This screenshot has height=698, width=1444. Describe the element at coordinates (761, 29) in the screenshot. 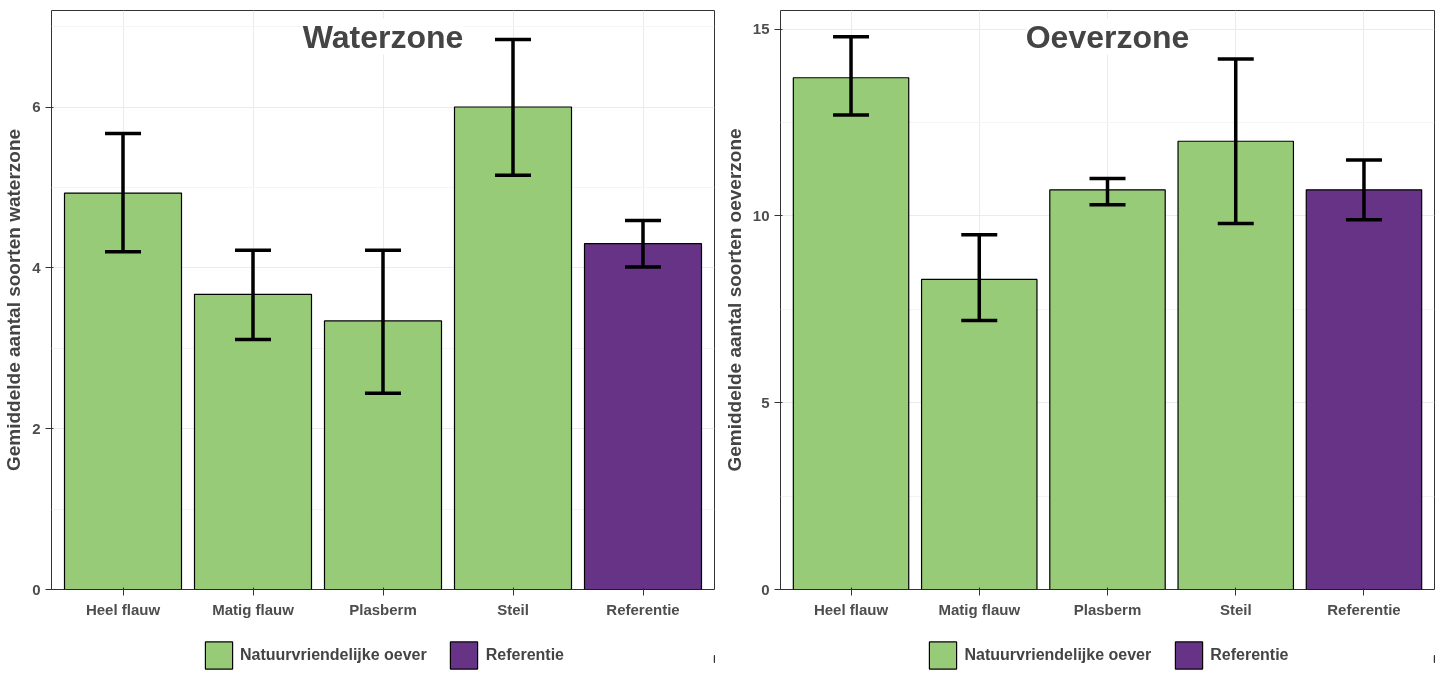

I see `y-tick-label: 15` at that location.